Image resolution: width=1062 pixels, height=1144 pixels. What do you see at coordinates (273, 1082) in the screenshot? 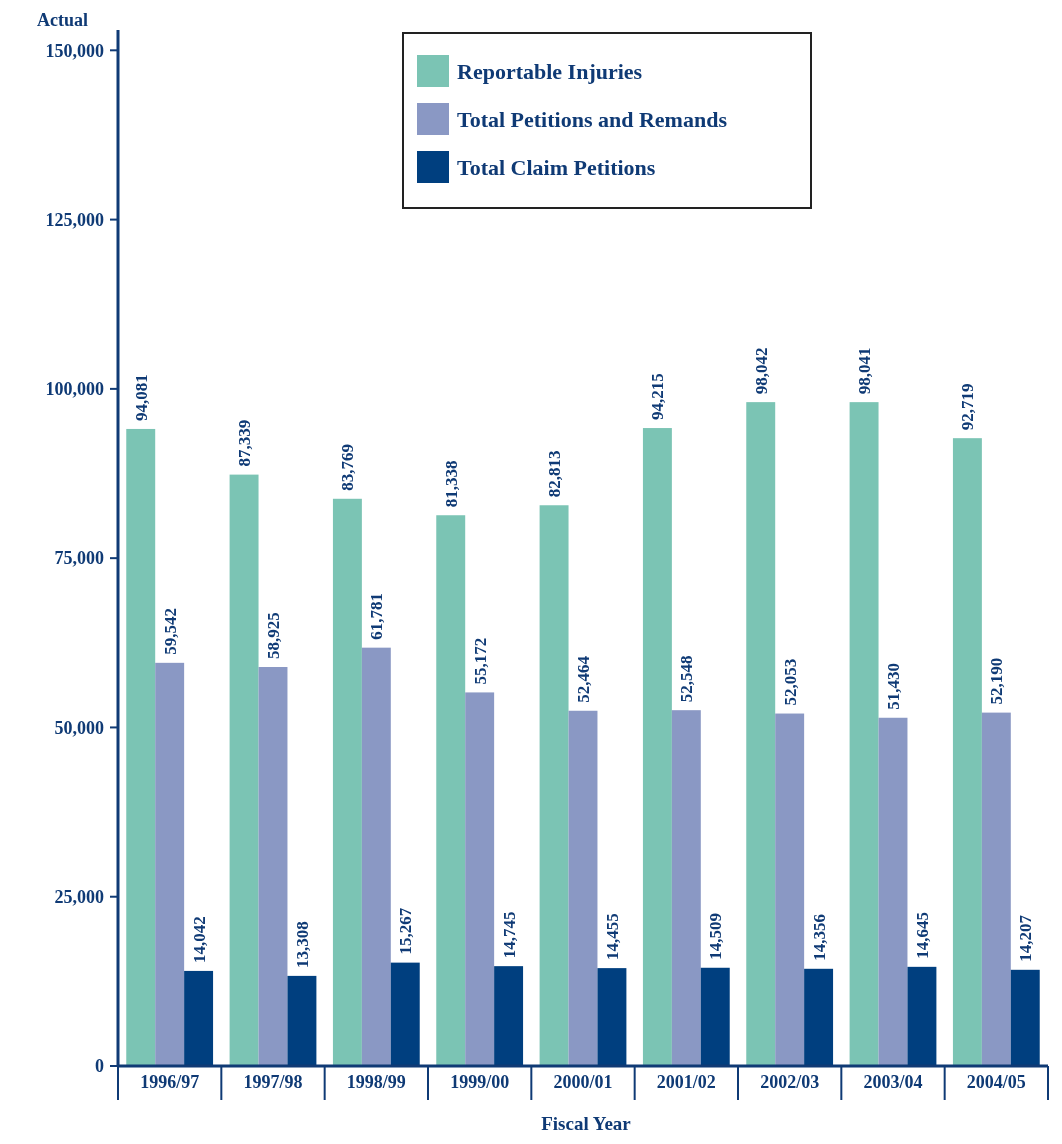
I see `x-tick-label: 1997/98` at bounding box center [273, 1082].